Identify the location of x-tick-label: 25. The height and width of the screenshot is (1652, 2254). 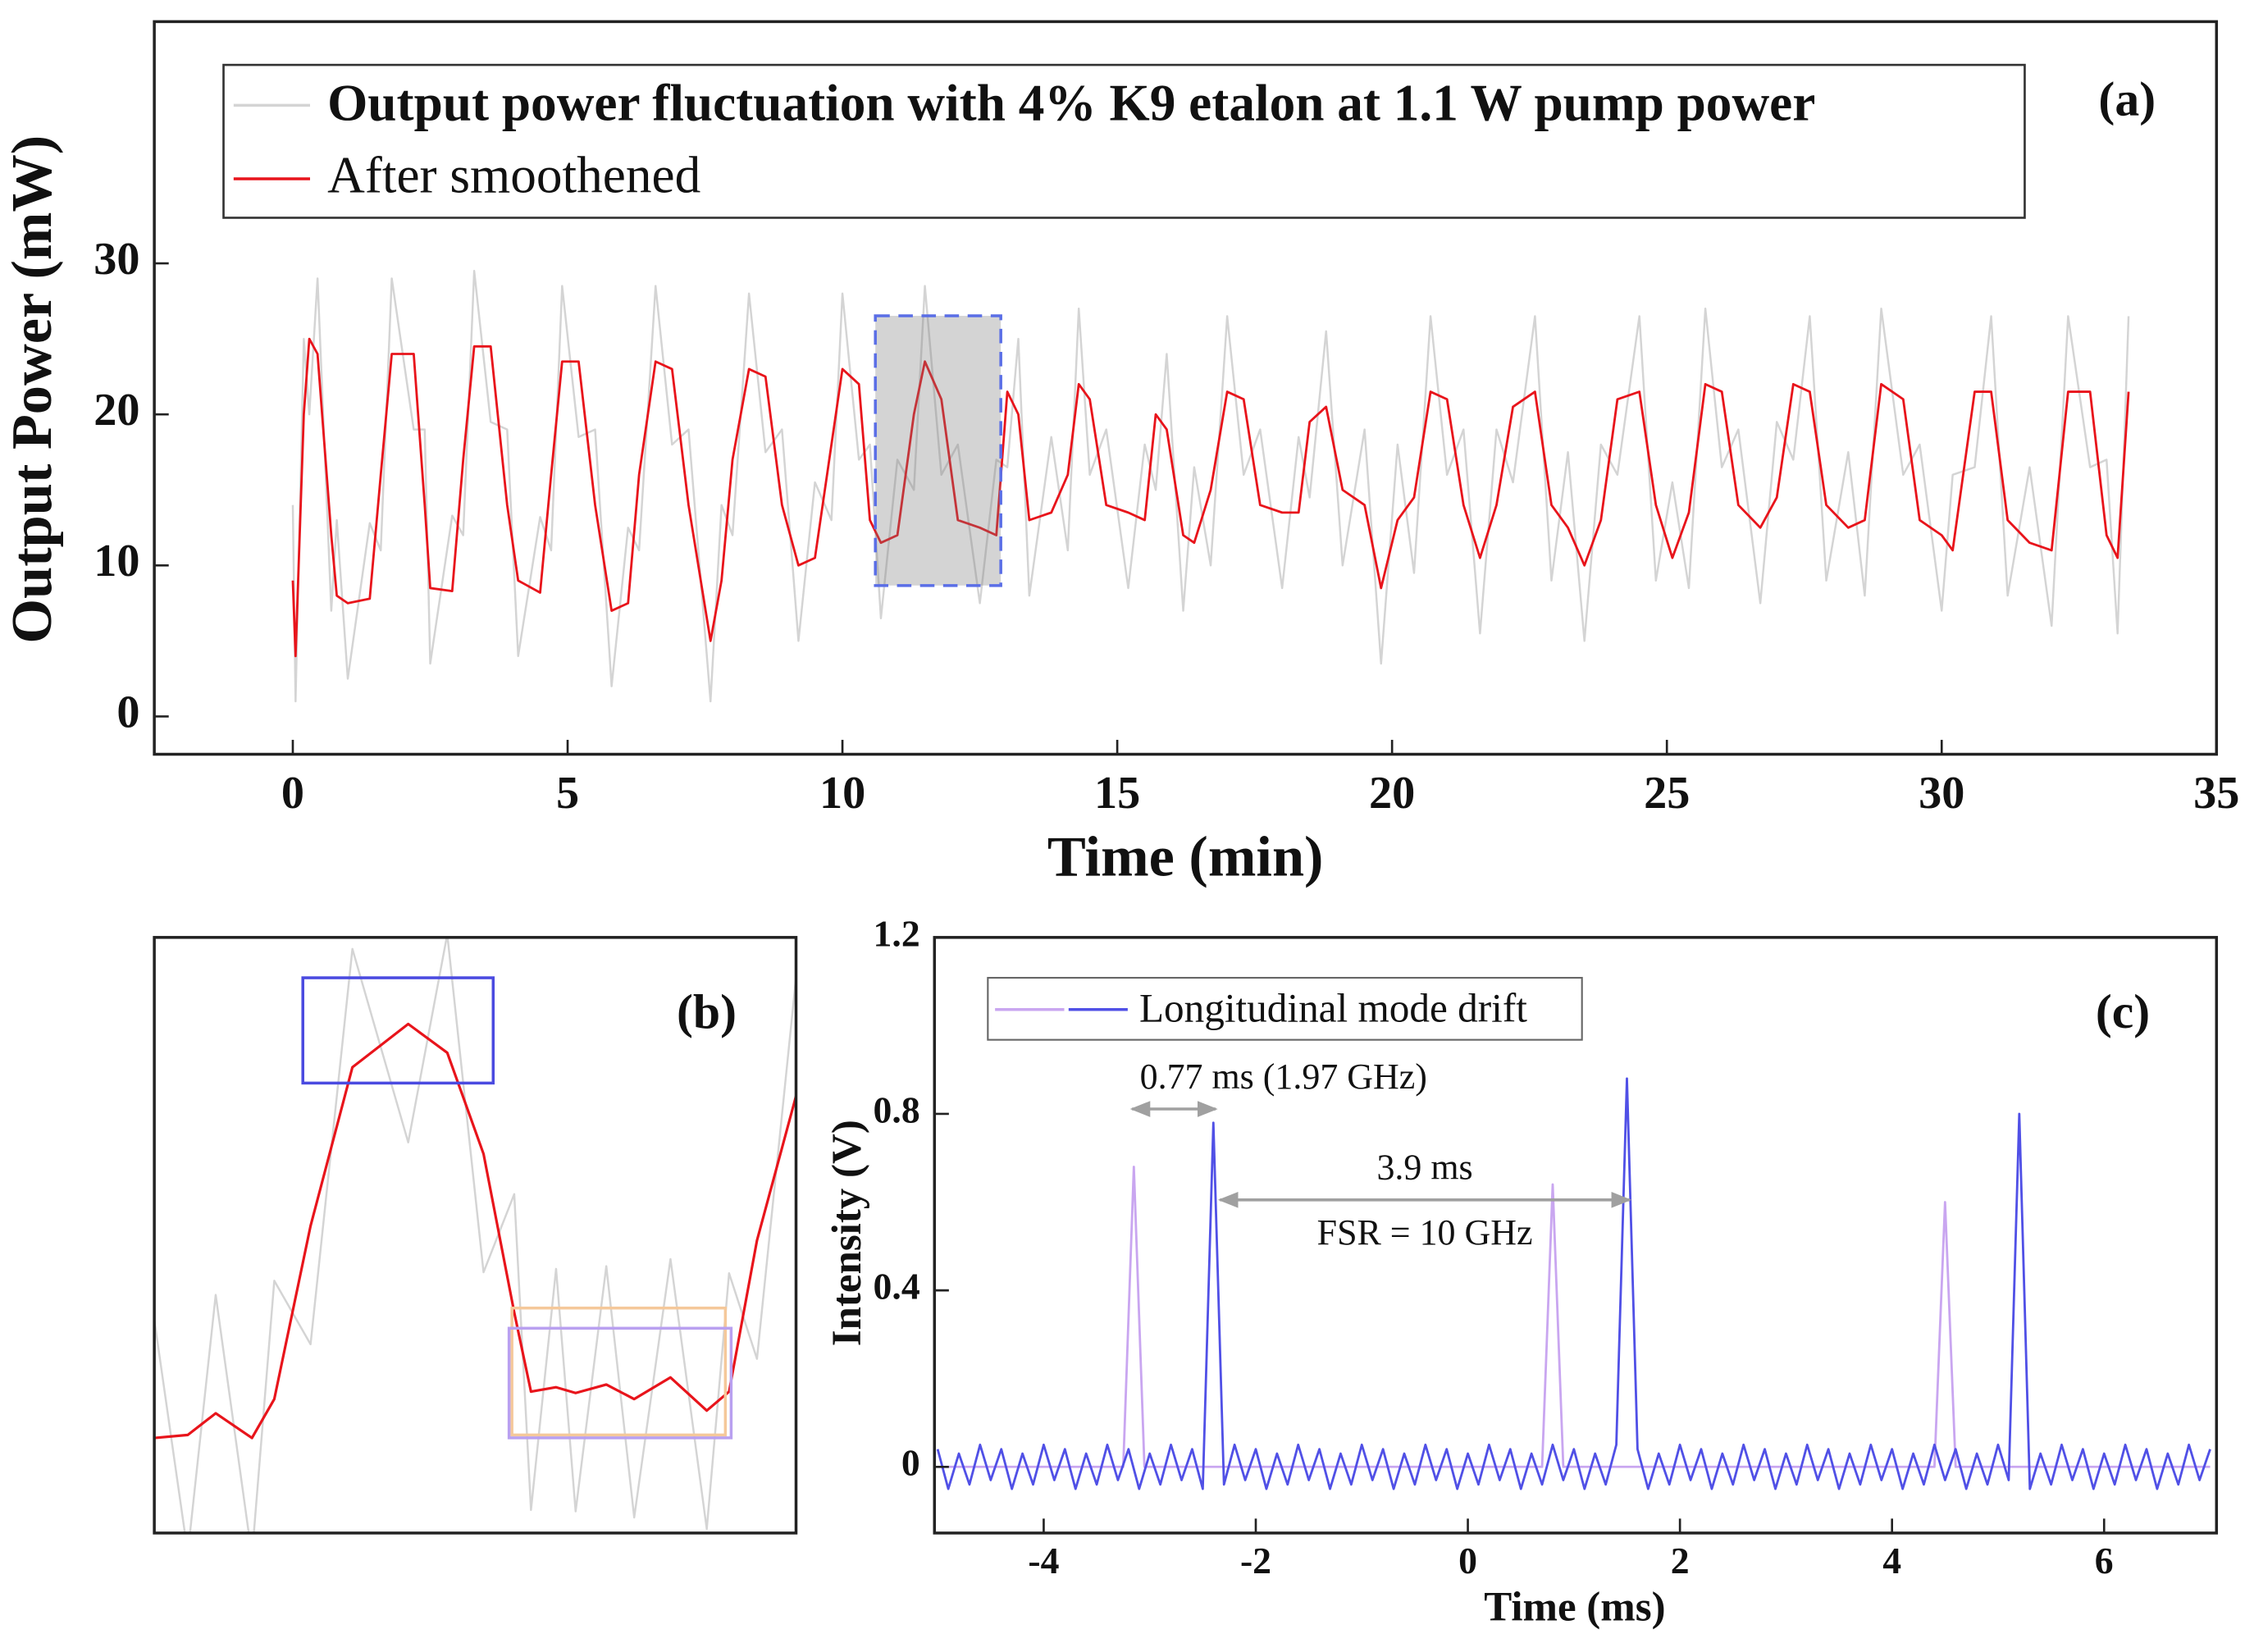
(1667, 793).